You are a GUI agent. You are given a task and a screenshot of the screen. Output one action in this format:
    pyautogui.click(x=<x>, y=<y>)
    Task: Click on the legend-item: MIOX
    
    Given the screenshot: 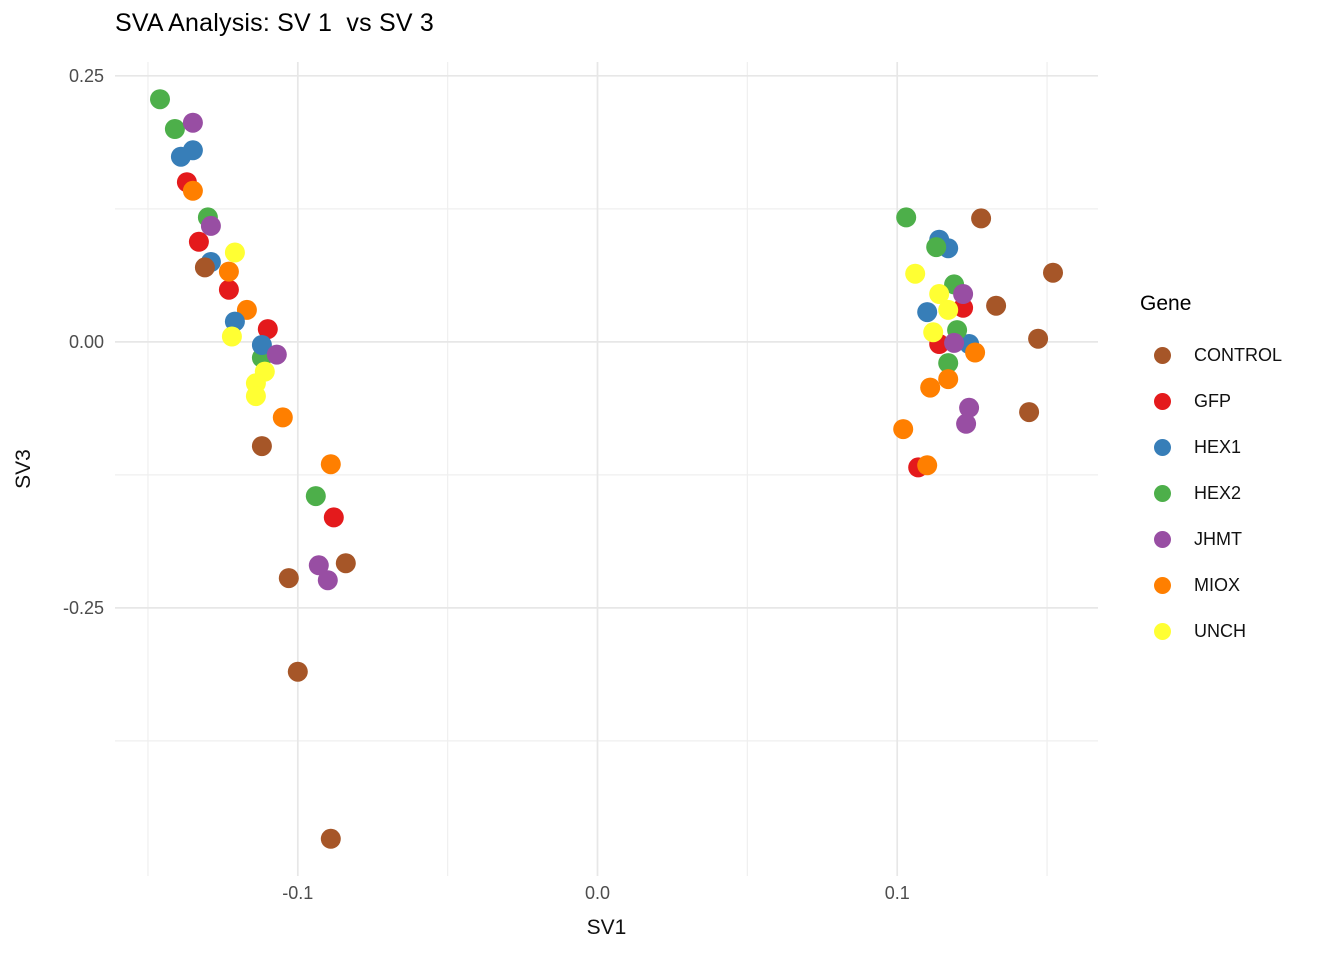 What is the action you would take?
    pyautogui.click(x=1211, y=585)
    